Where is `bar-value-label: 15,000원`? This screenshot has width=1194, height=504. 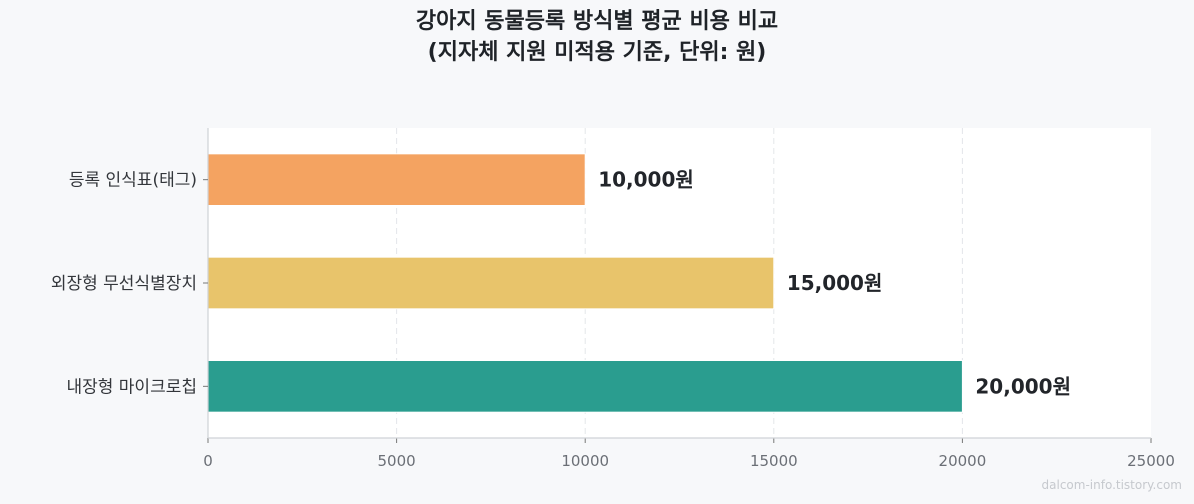
bar-value-label: 15,000원 is located at coordinates (835, 283).